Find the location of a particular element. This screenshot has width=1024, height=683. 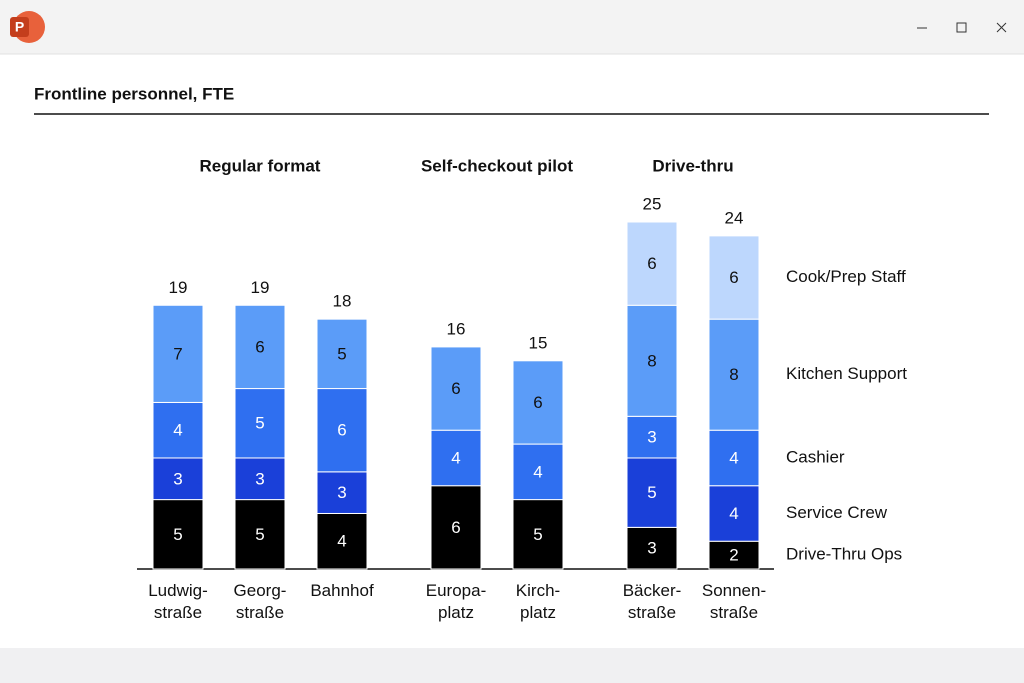

x-tick-label: Kirch-platz is located at coordinates (538, 601).